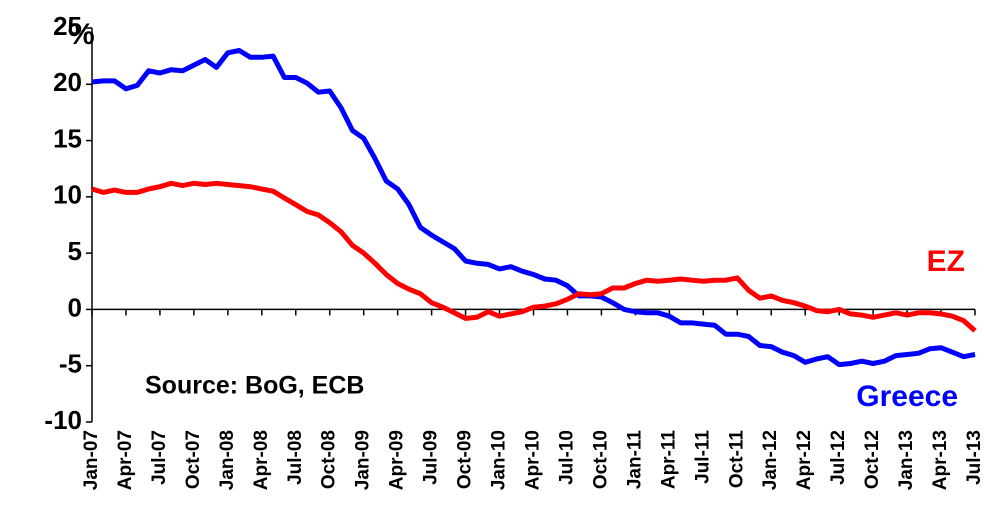 The width and height of the screenshot is (984, 525). Describe the element at coordinates (940, 460) in the screenshot. I see `x-tick-label: Apr-13` at that location.